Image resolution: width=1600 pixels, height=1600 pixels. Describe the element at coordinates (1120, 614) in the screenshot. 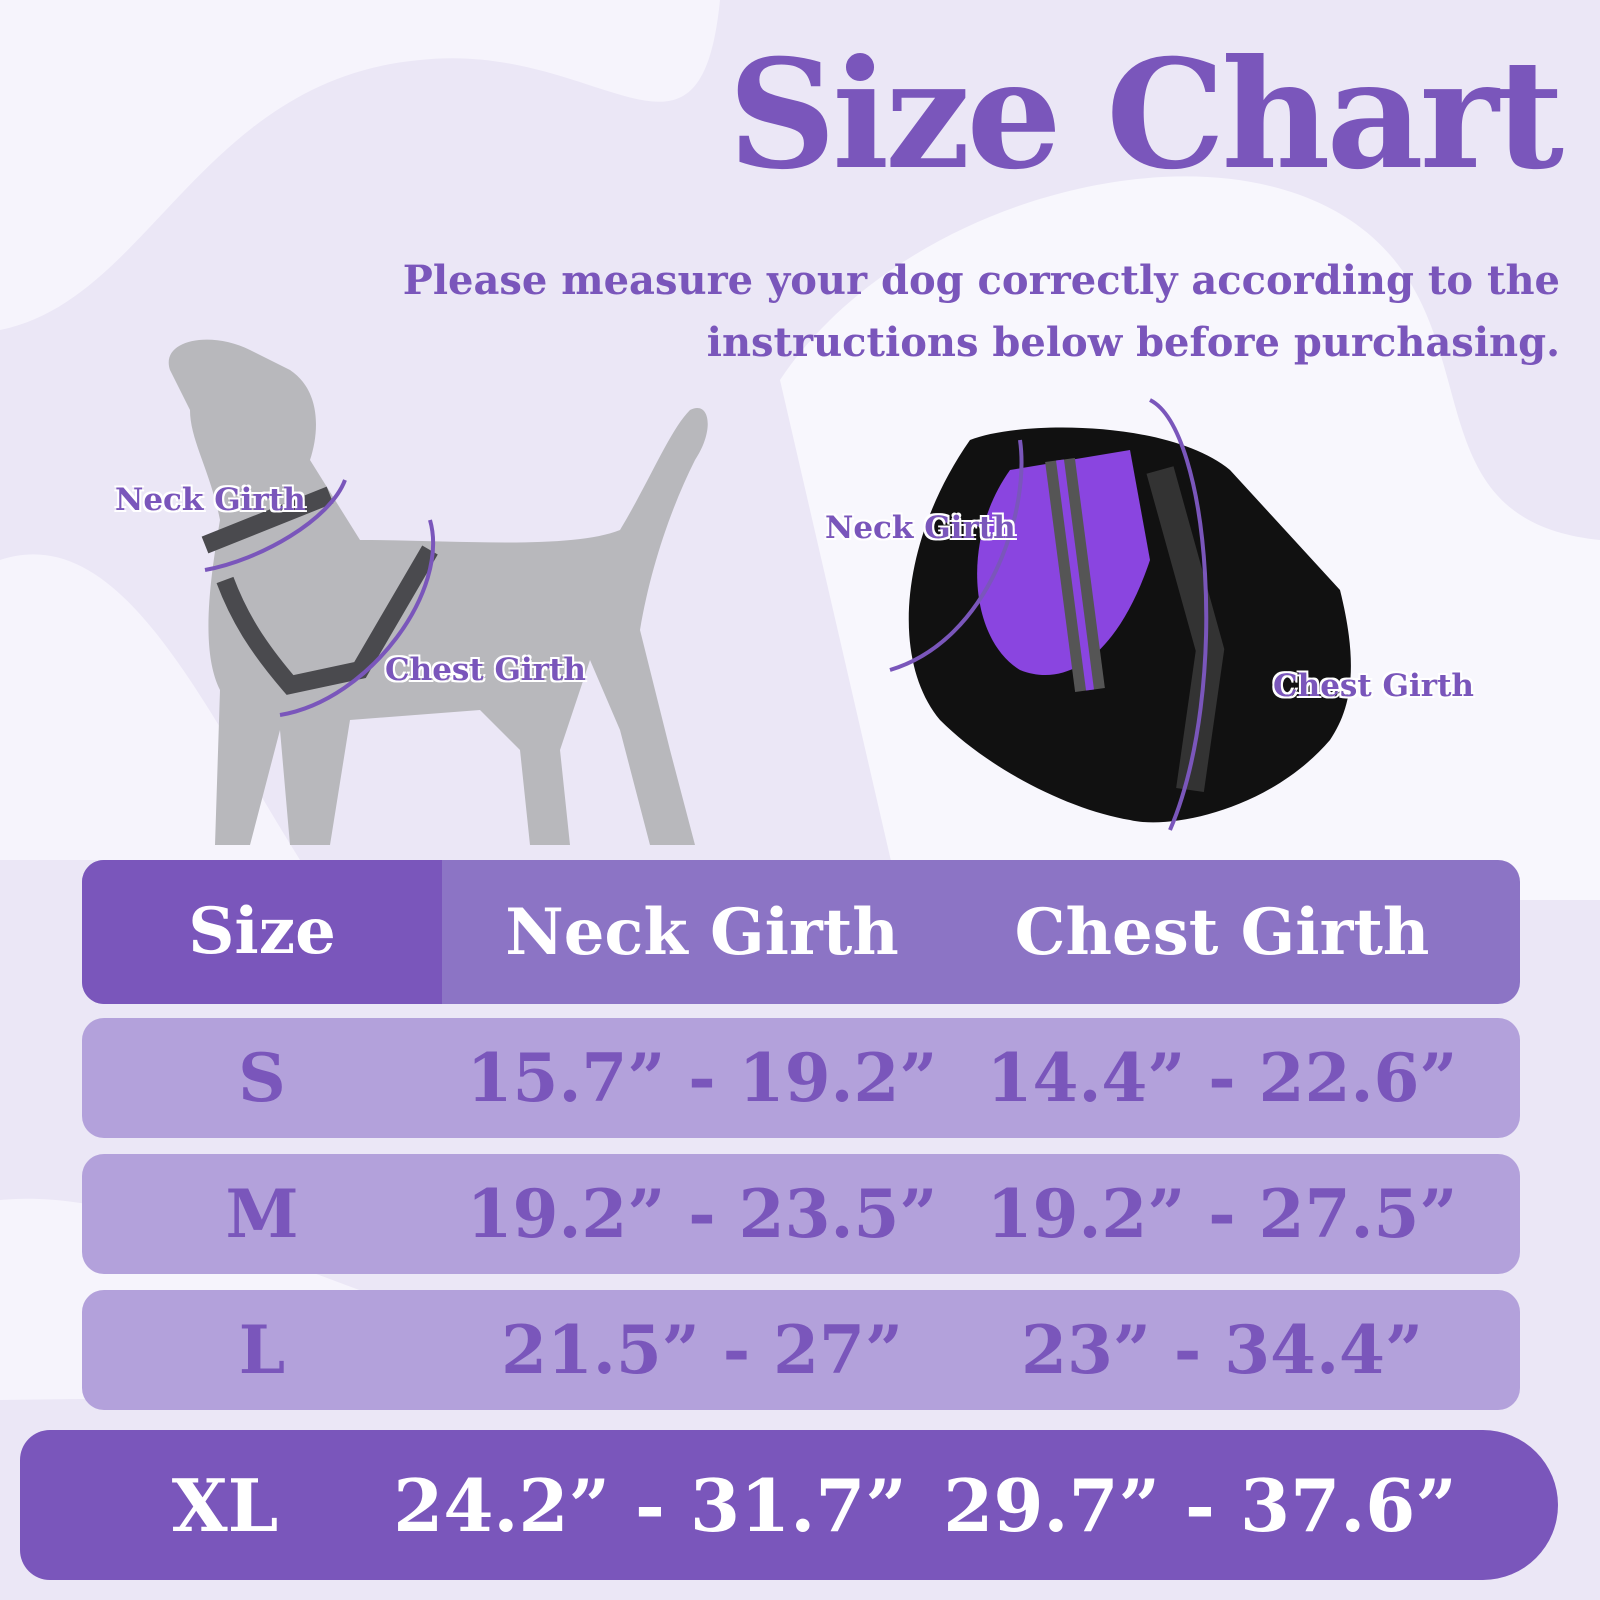

I see `harness-image` at that location.